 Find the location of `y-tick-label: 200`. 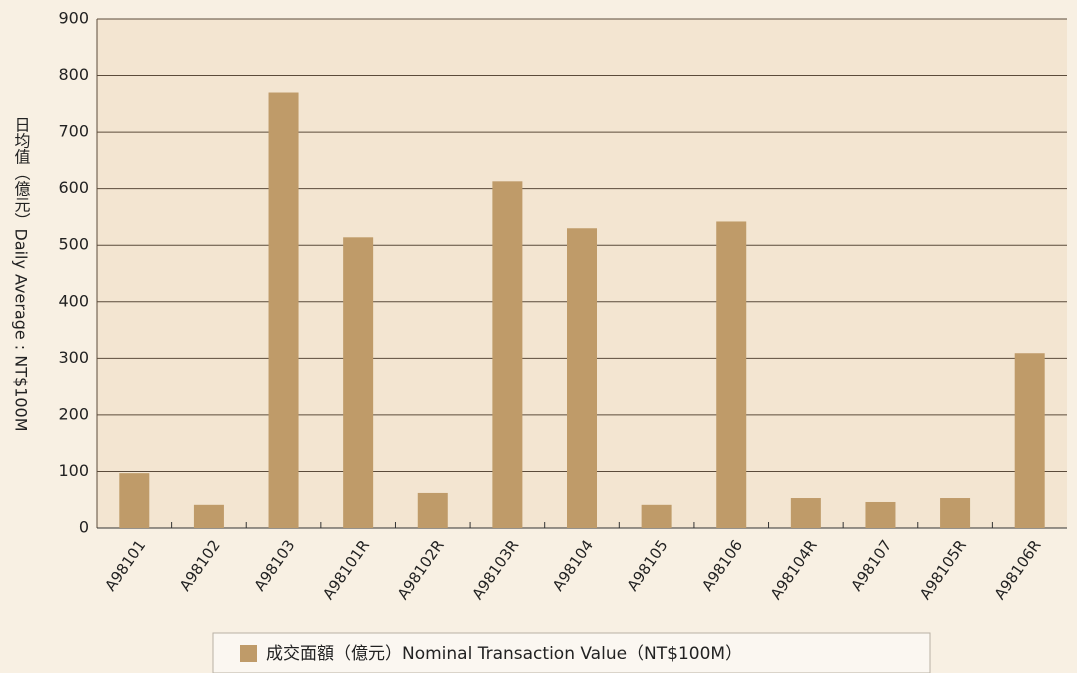

y-tick-label: 200 is located at coordinates (73, 413).